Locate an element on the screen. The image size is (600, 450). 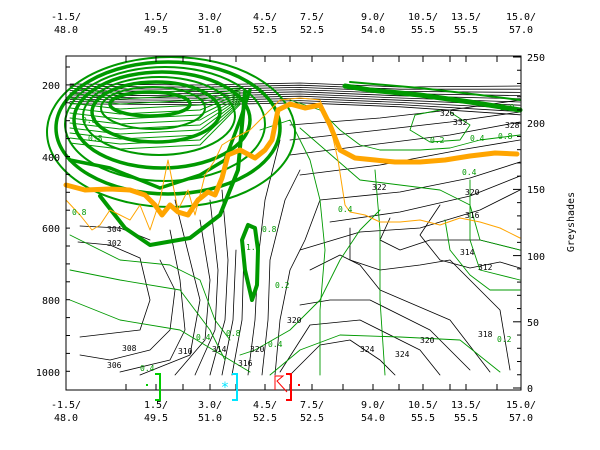
x-tick-label-top-lon: 9.0/ is located at coordinates (373, 17).